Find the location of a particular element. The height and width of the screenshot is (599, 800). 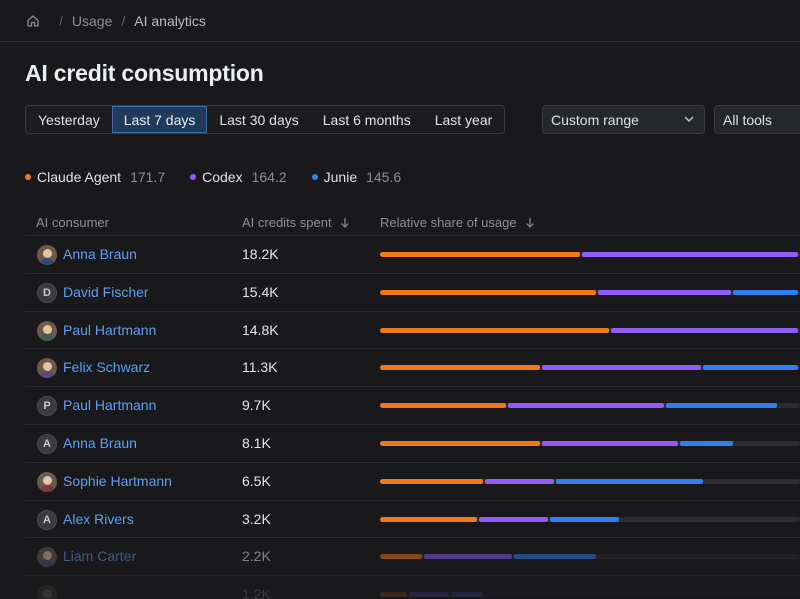

period-last-30-days: Last 30 days is located at coordinates (259, 119).